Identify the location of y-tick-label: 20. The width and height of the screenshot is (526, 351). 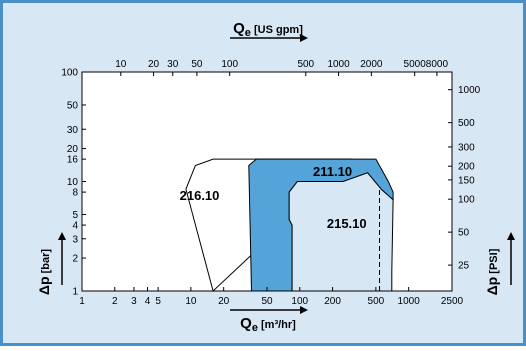
(73, 149).